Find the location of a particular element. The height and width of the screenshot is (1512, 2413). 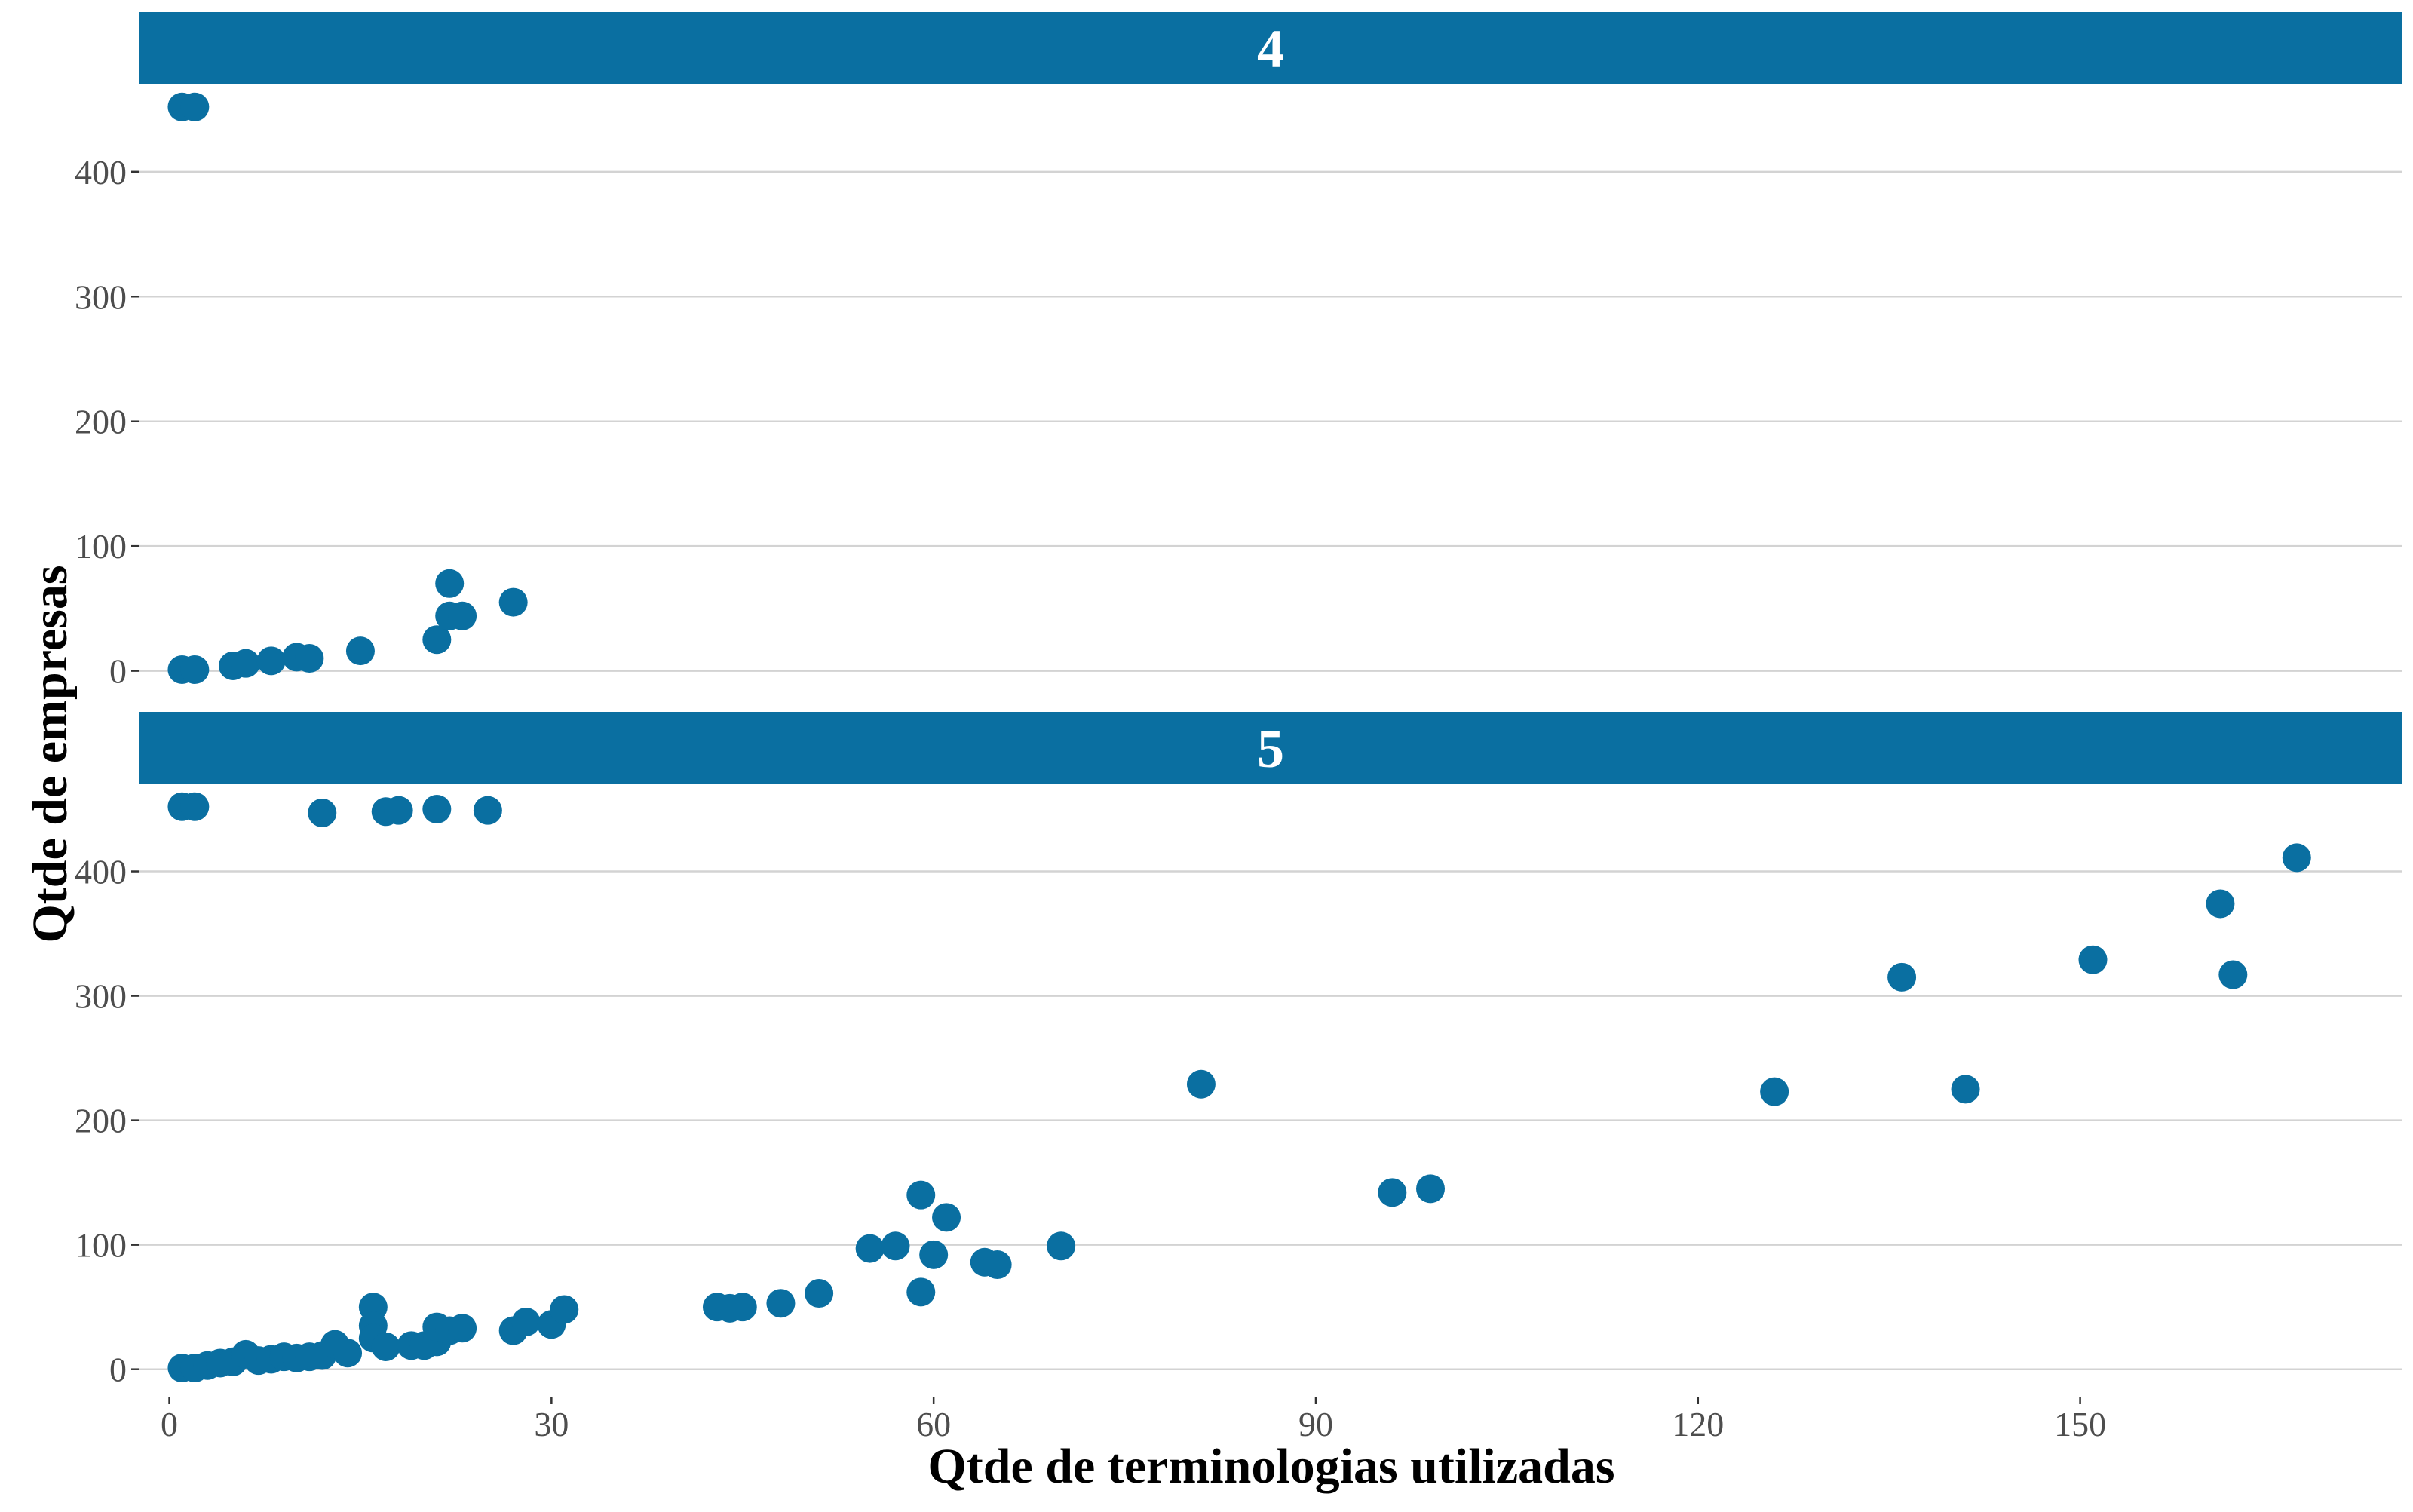

x-tick-label: 150 is located at coordinates (2080, 1424).